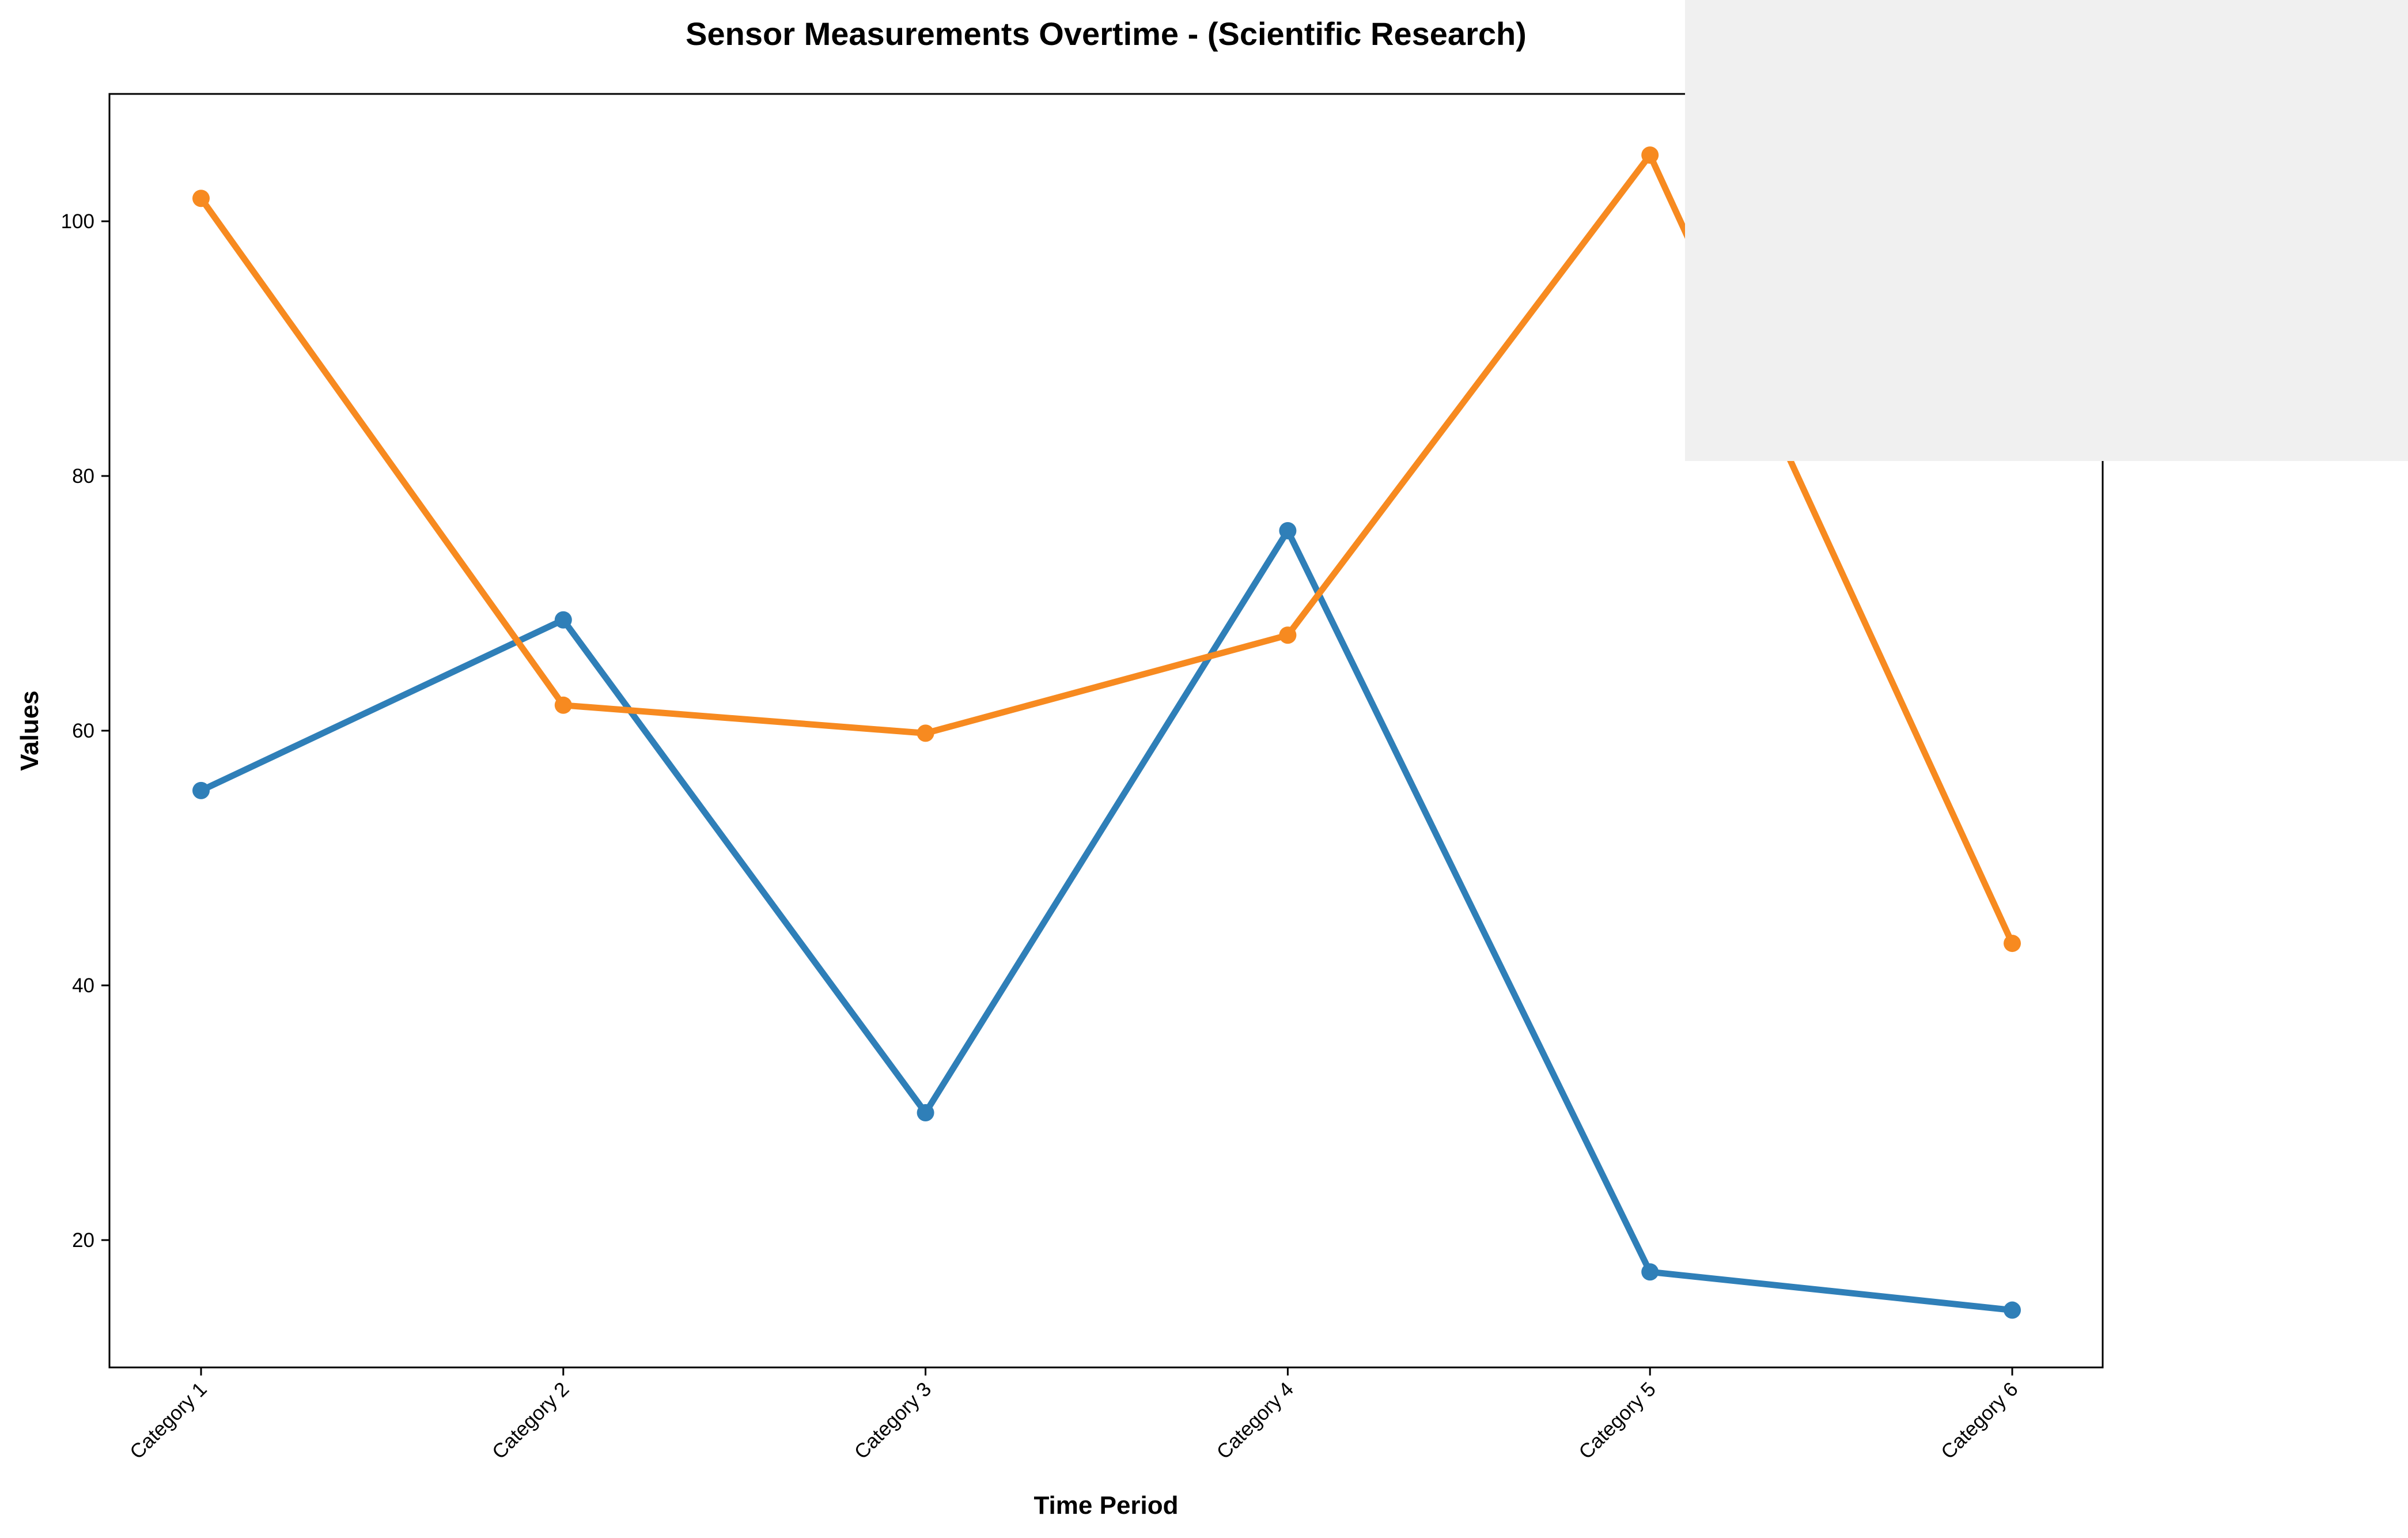  Describe the element at coordinates (531, 1421) in the screenshot. I see `x-tick-label: Category 2` at that location.